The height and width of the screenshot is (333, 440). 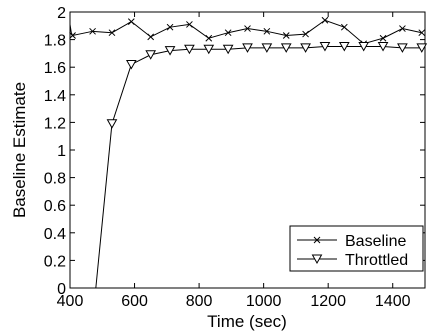 I want to click on y-tick-label: 0.6, so click(x=55, y=206).